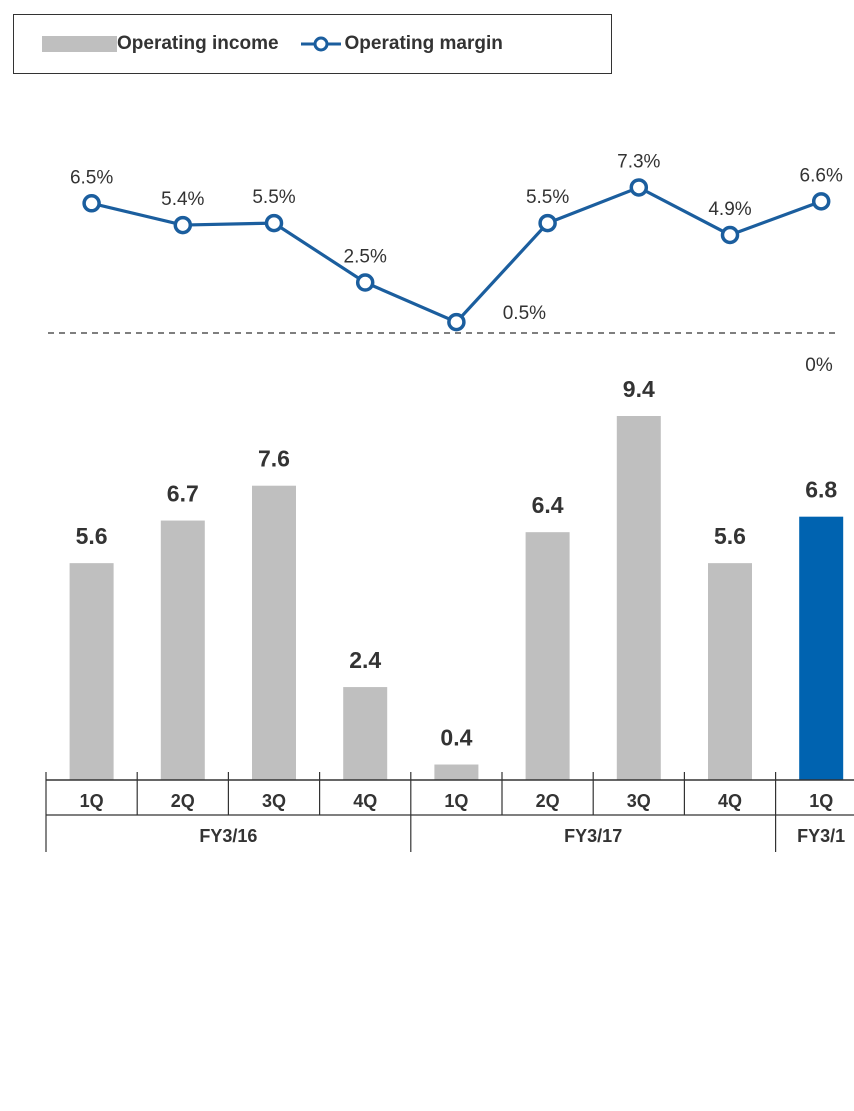  What do you see at coordinates (639, 389) in the screenshot?
I see `bar-value-label-6: 9.4` at bounding box center [639, 389].